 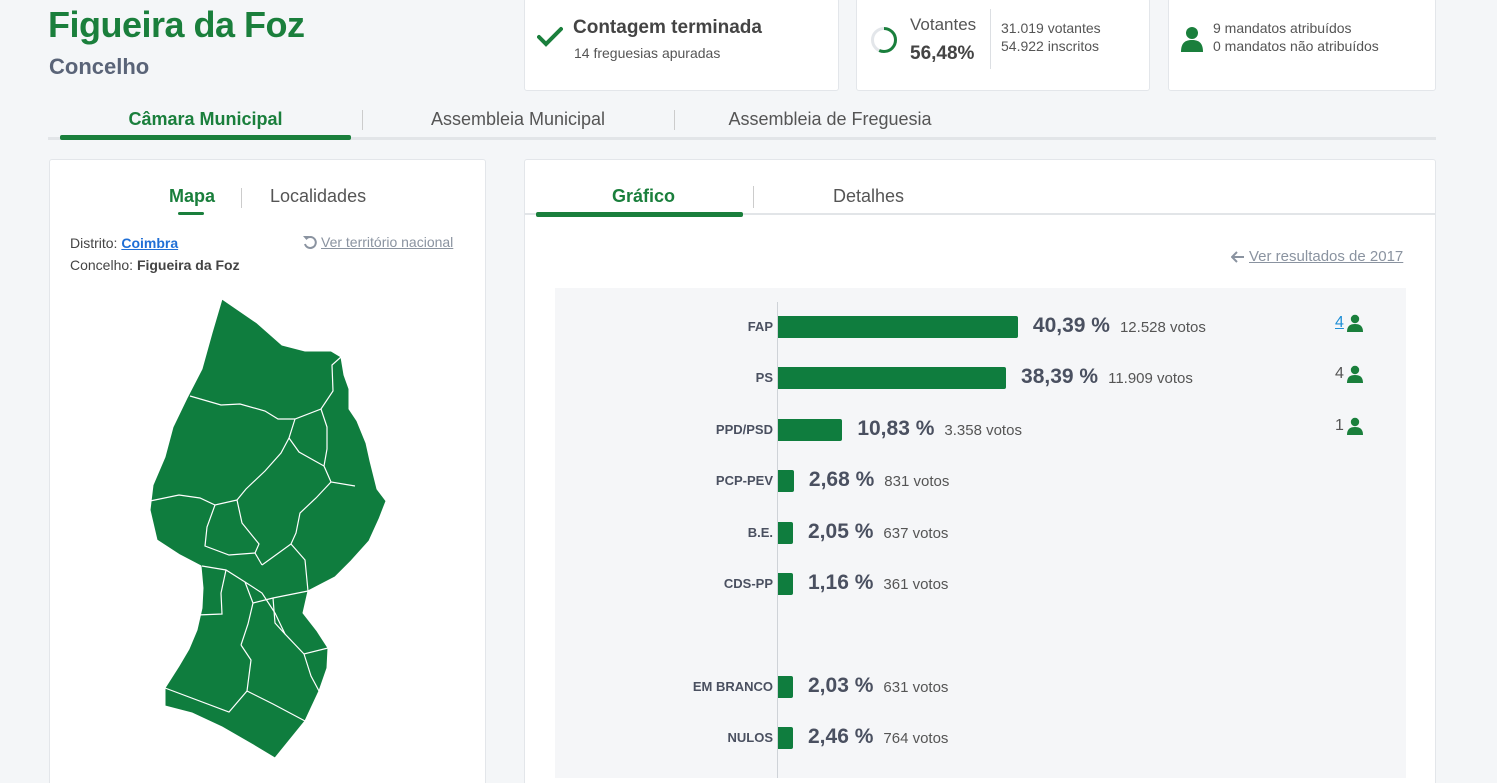 What do you see at coordinates (896, 428) in the screenshot?
I see `percent-label: 10,83 %` at bounding box center [896, 428].